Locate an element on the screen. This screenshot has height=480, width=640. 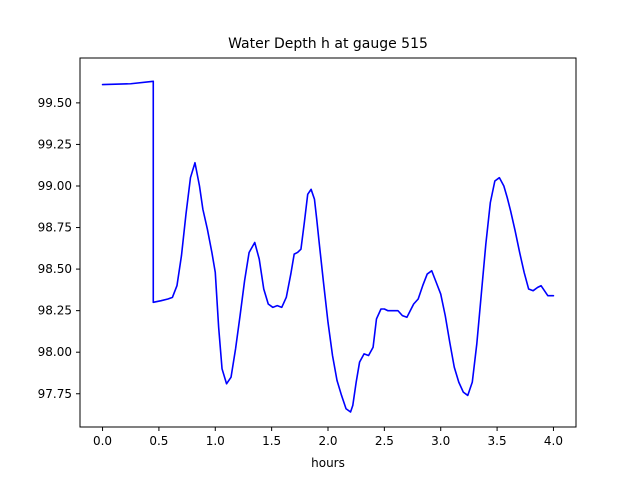
x-tick-label: 3.0 is located at coordinates (440, 441).